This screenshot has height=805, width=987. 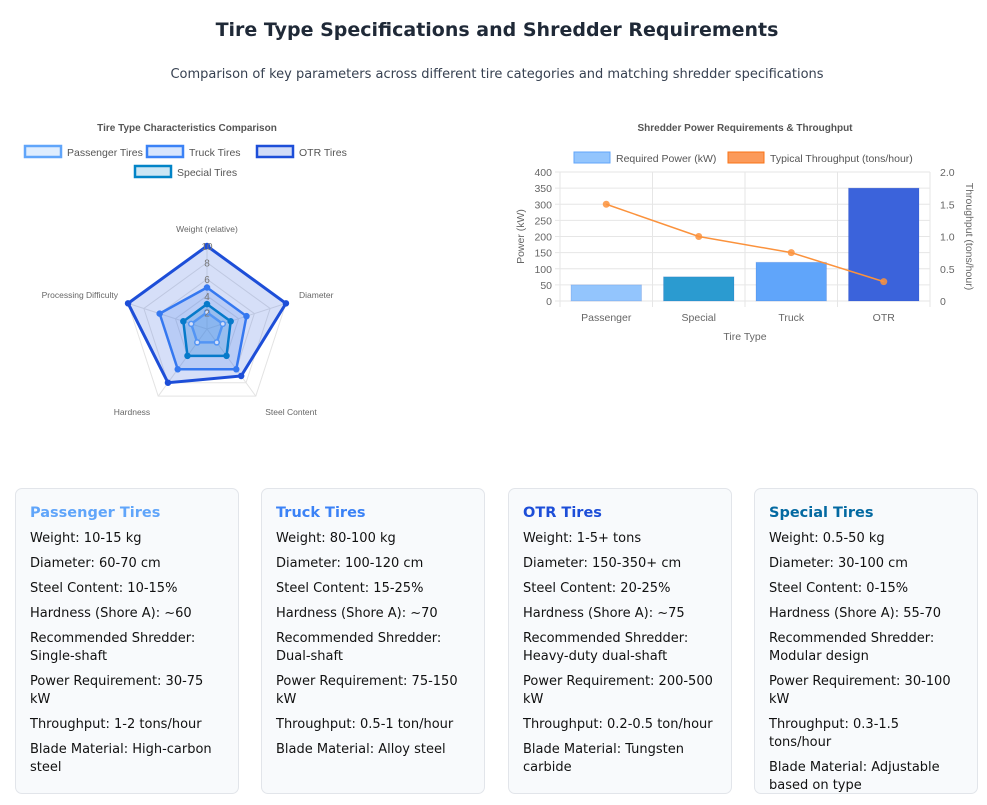 I want to click on card-spec: Throughput: 0.2-0.5 ton/hour, so click(x=618, y=724).